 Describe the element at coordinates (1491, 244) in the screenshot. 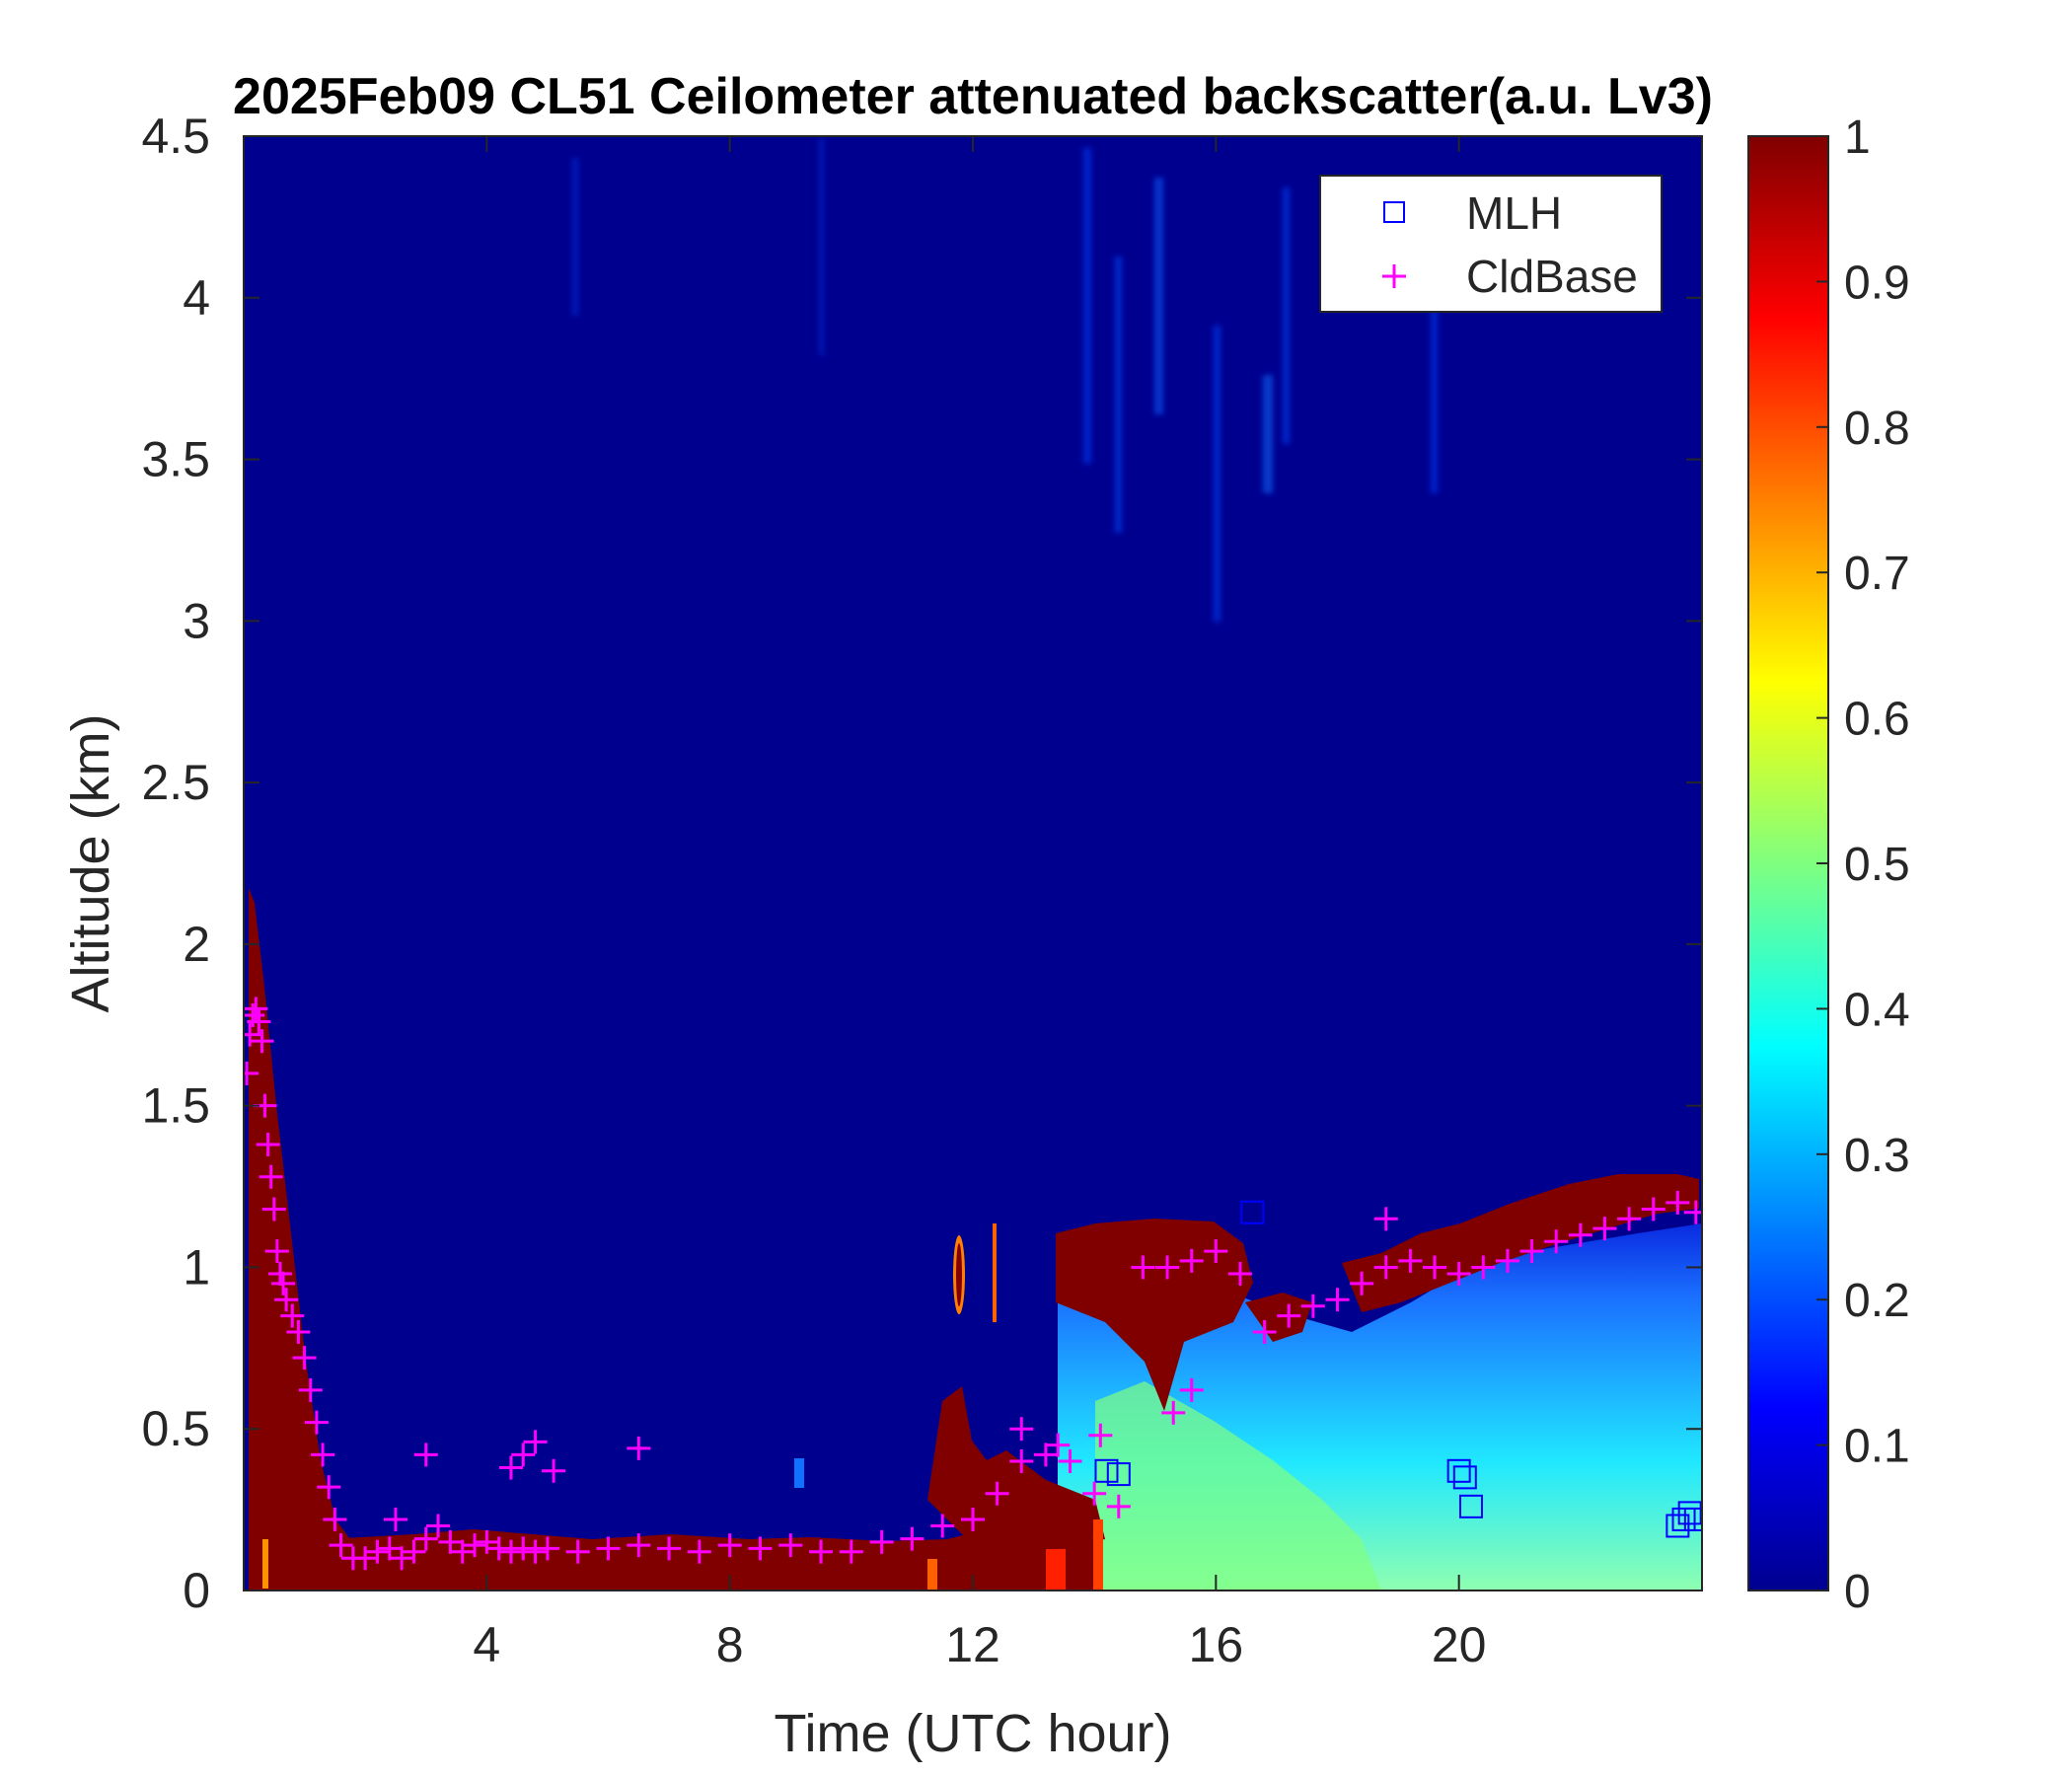

I see `legend: MLH CldBase` at that location.